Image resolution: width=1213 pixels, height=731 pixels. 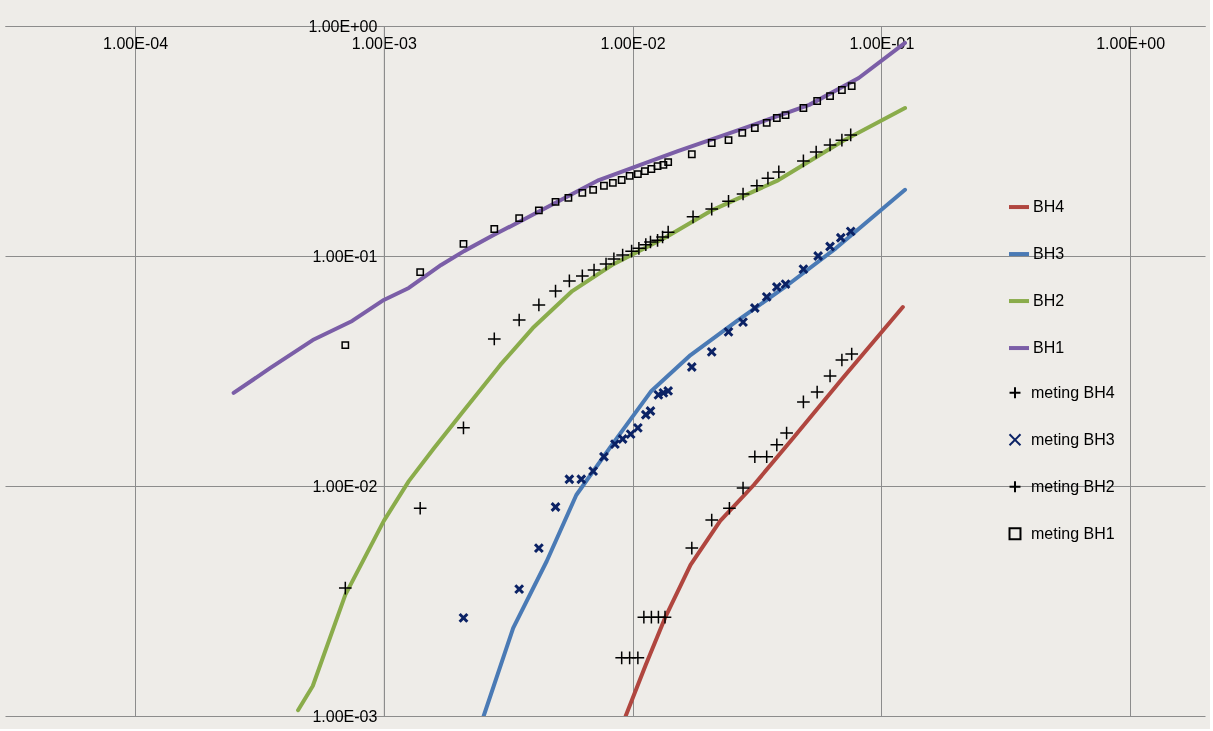 What do you see at coordinates (633, 43) in the screenshot?
I see `x-tick-label: 1.00E-02` at bounding box center [633, 43].